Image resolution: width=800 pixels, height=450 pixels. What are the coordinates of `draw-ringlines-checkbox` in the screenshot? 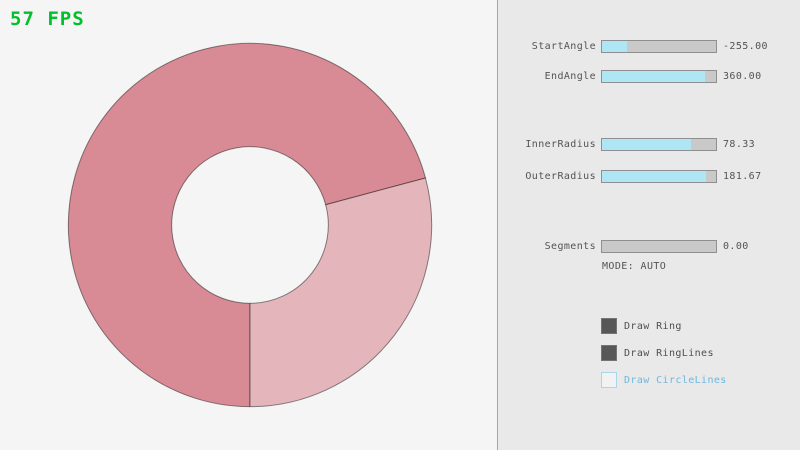 It's located at (609, 353).